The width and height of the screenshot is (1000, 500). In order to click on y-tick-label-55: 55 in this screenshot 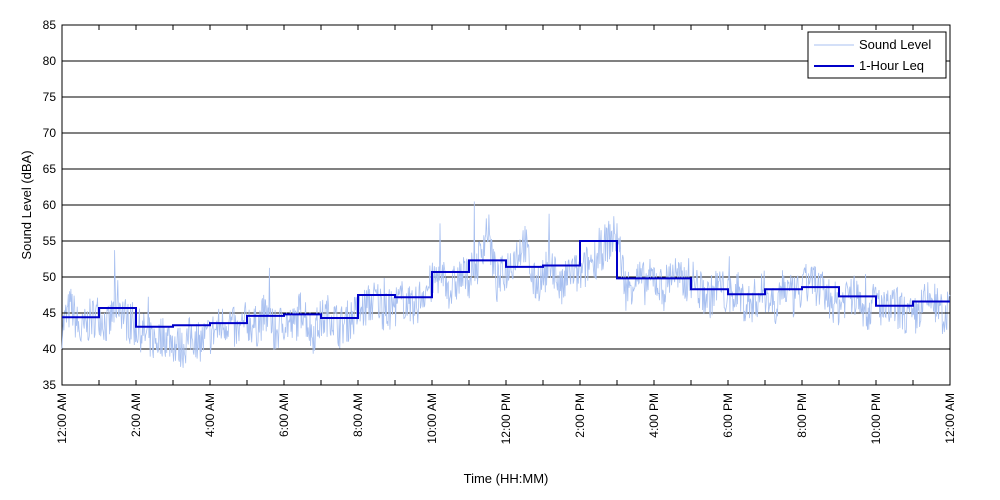, I will do `click(50, 241)`.